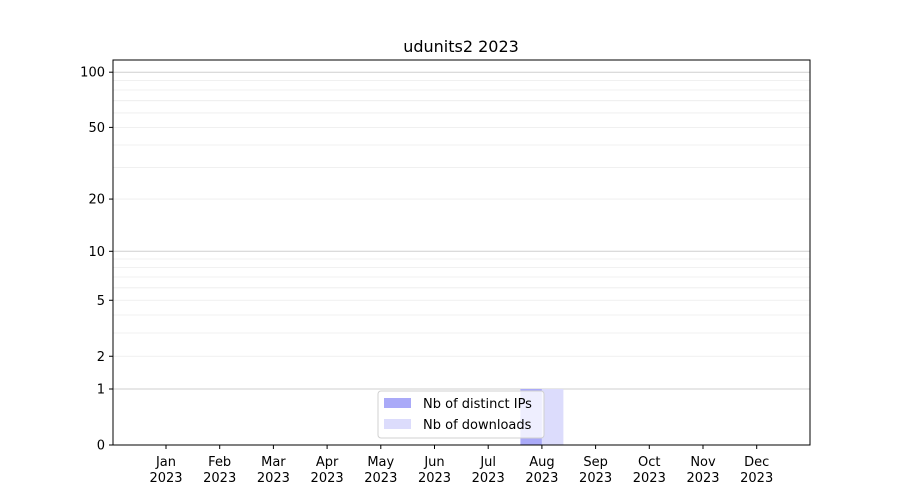  Describe the element at coordinates (96, 200) in the screenshot. I see `y-tick-label: 20` at that location.